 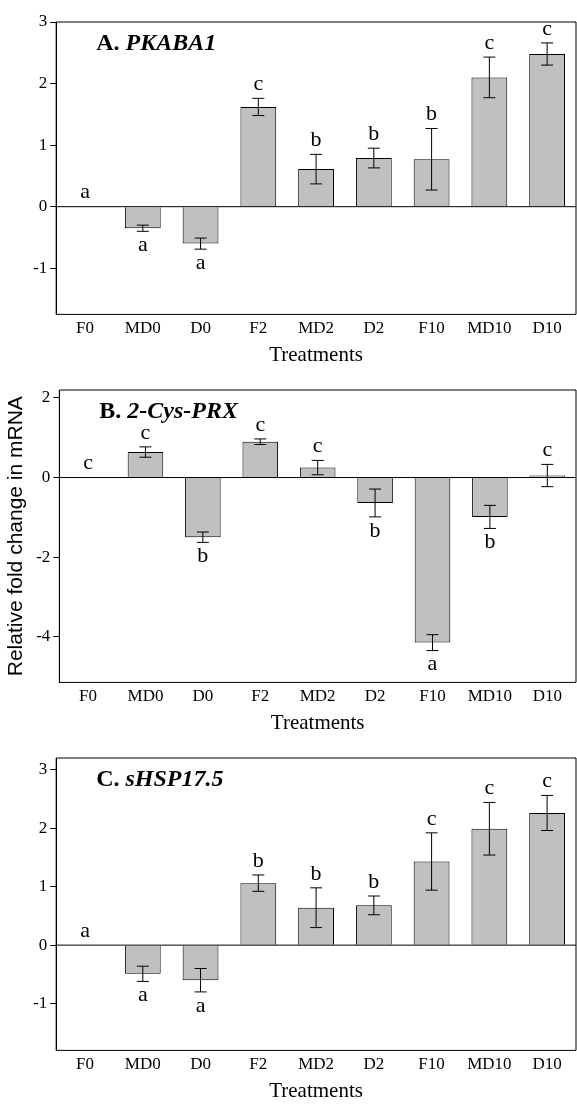 I want to click on y-tick-label: -4, so click(x=43, y=636).